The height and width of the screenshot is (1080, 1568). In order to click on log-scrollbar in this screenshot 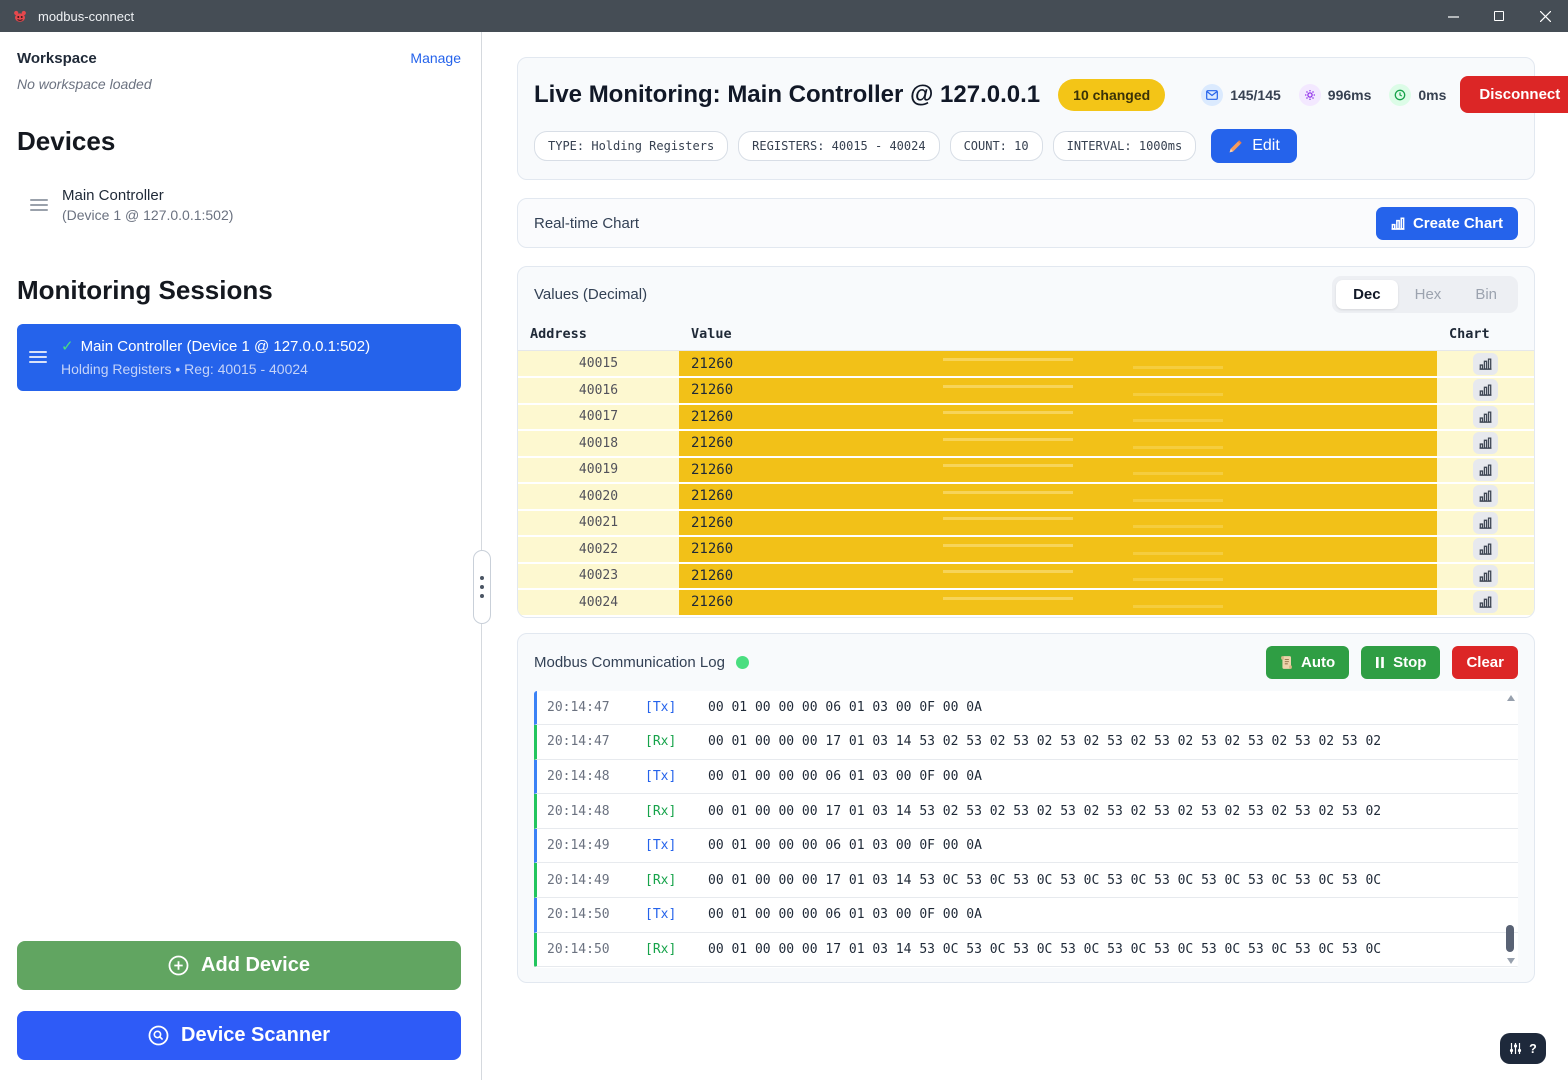, I will do `click(1510, 829)`.